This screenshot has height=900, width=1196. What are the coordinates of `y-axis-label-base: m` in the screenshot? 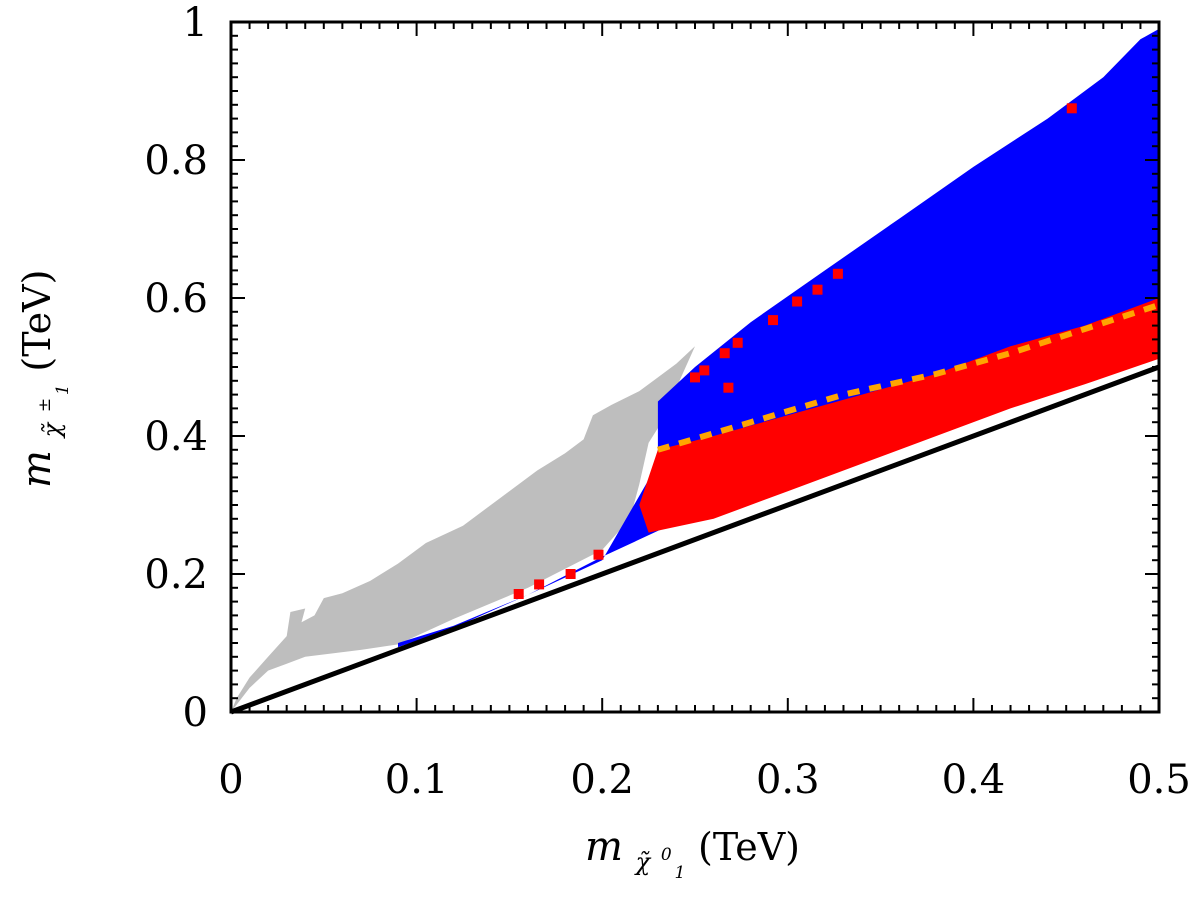 It's located at (37, 469).